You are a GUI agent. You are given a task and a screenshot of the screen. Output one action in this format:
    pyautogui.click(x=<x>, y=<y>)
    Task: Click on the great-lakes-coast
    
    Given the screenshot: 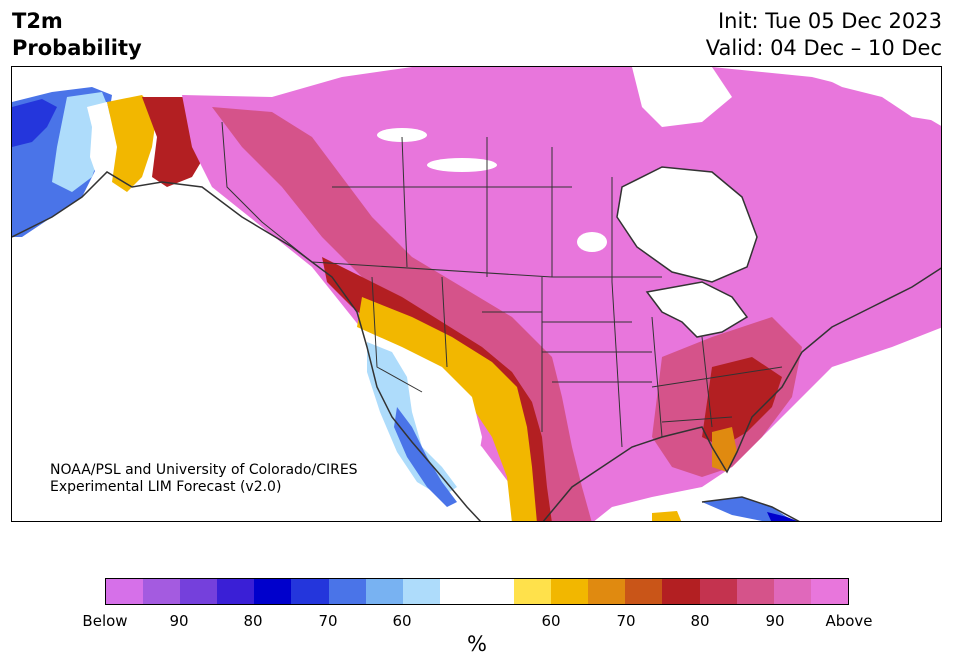 What is the action you would take?
    pyautogui.click(x=697, y=309)
    